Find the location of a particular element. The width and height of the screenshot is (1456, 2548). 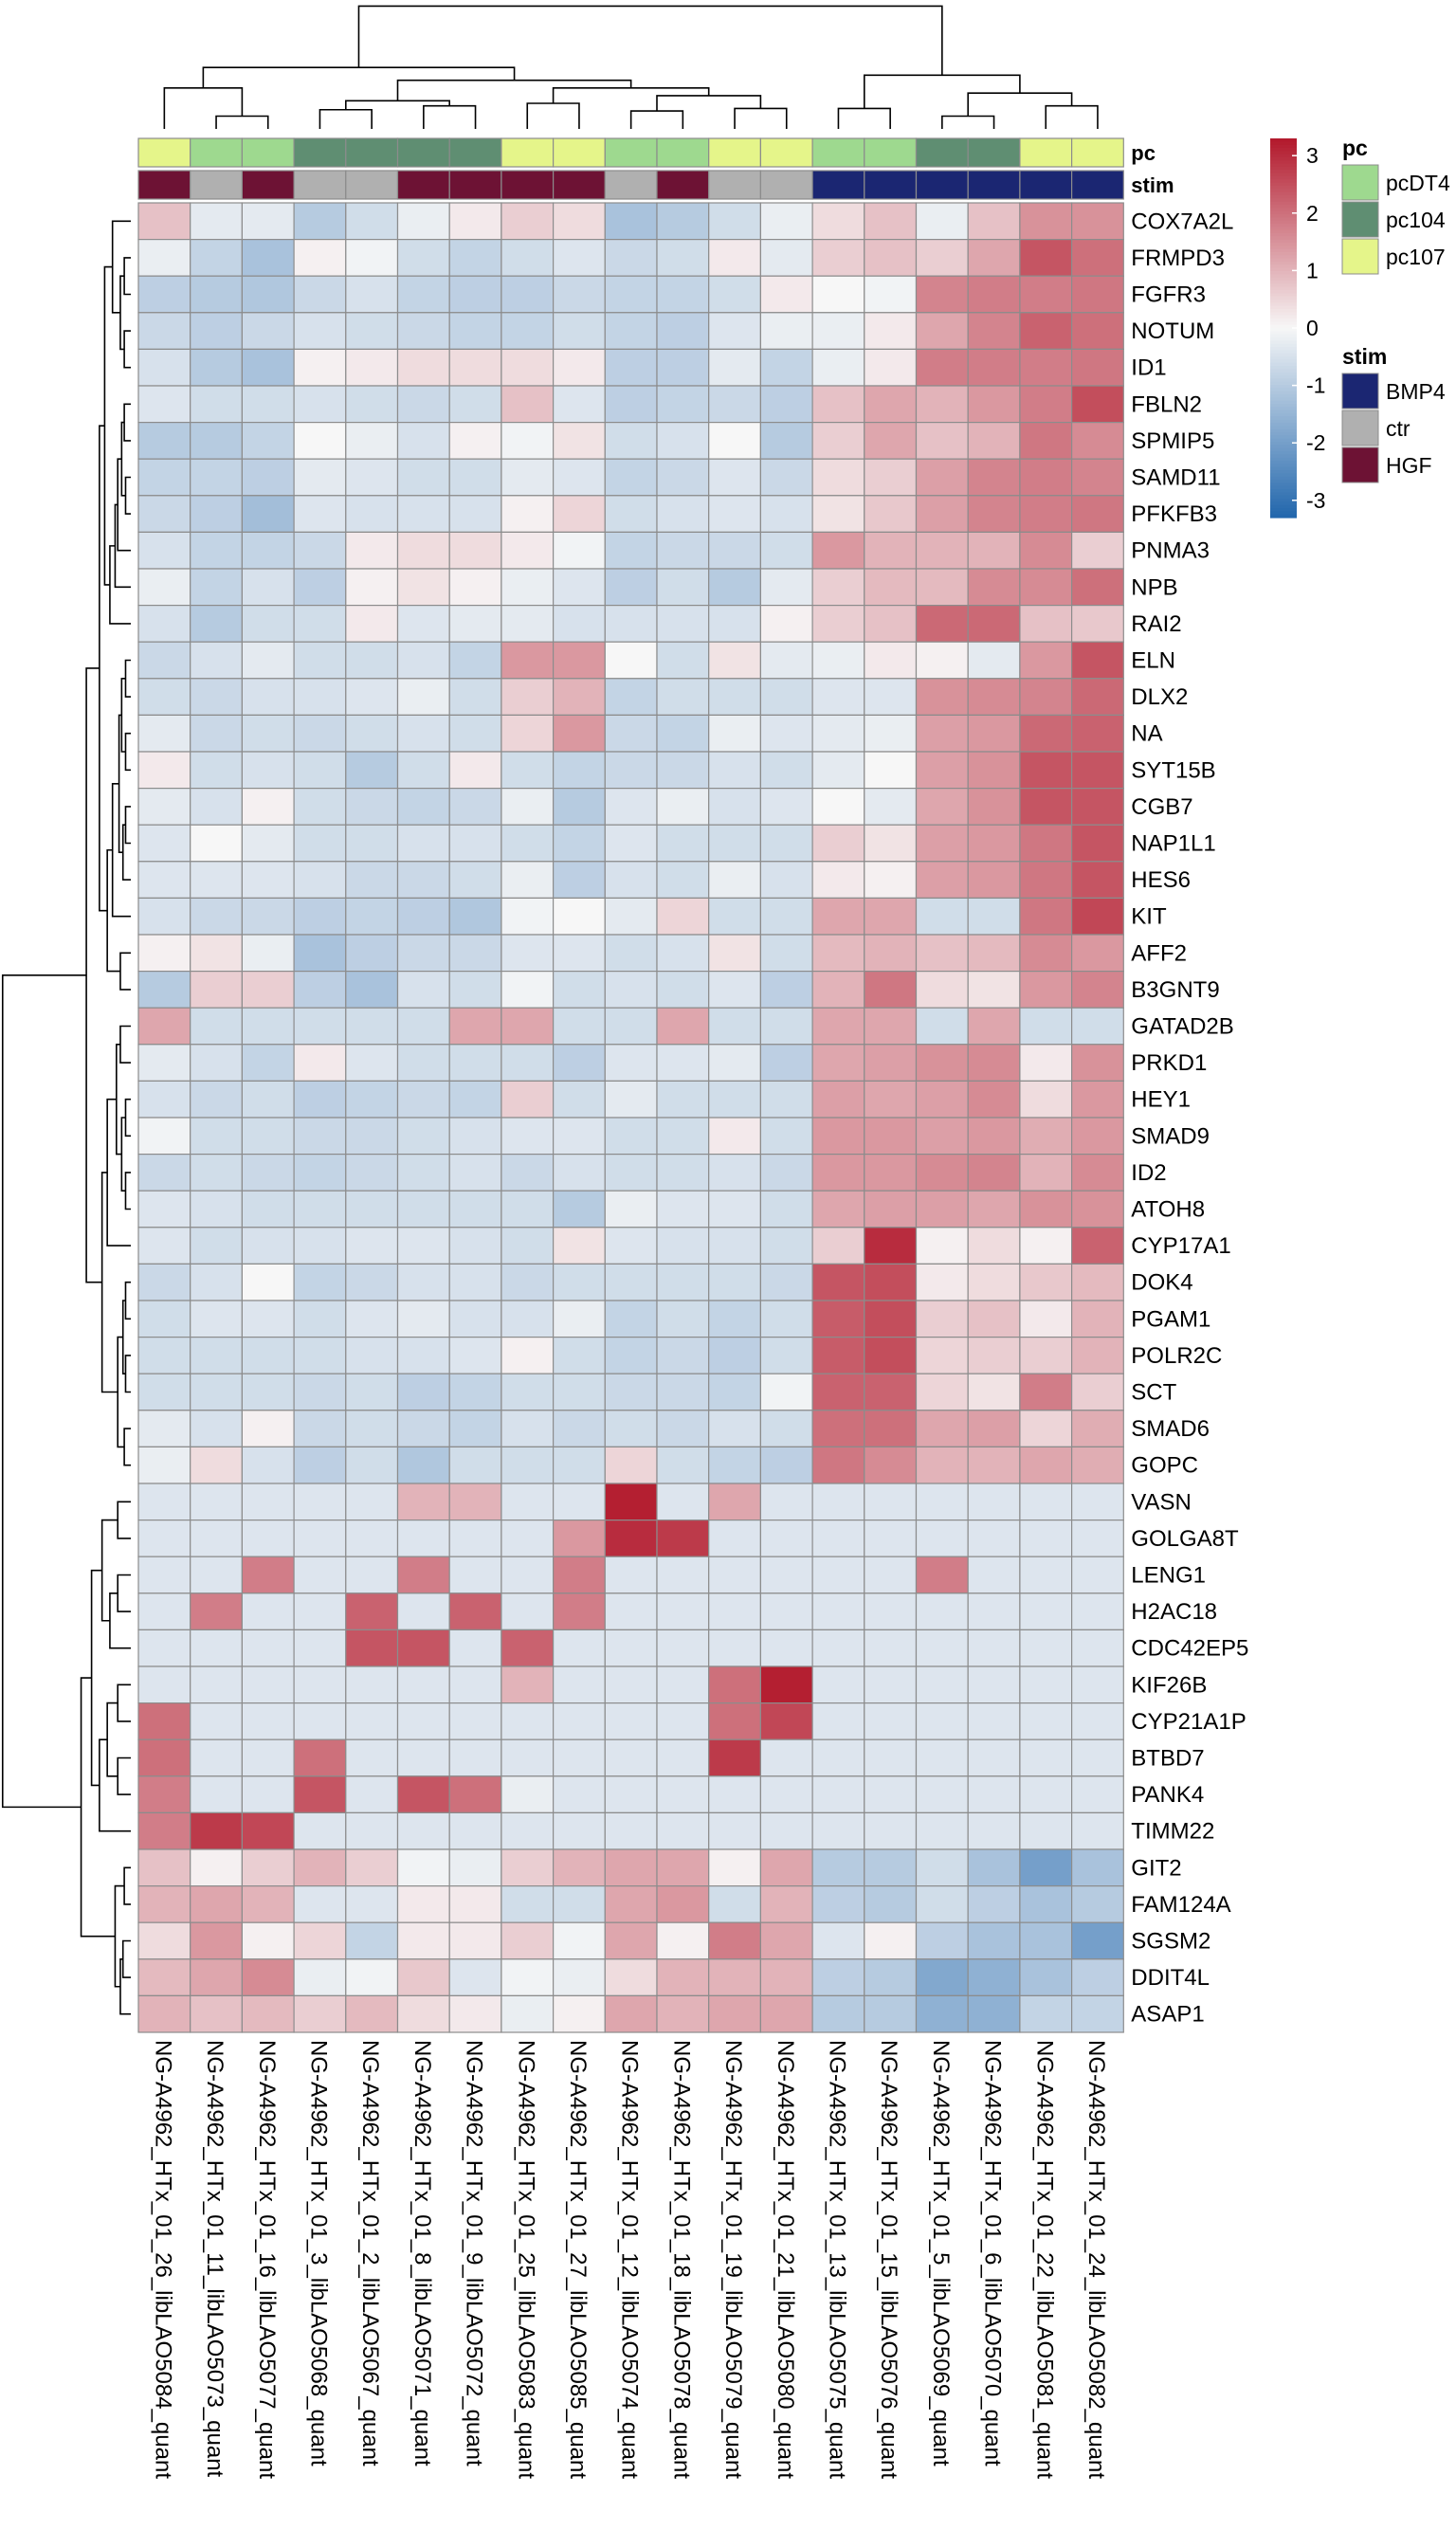

color-scale-tick-label: -1 is located at coordinates (1315, 385).